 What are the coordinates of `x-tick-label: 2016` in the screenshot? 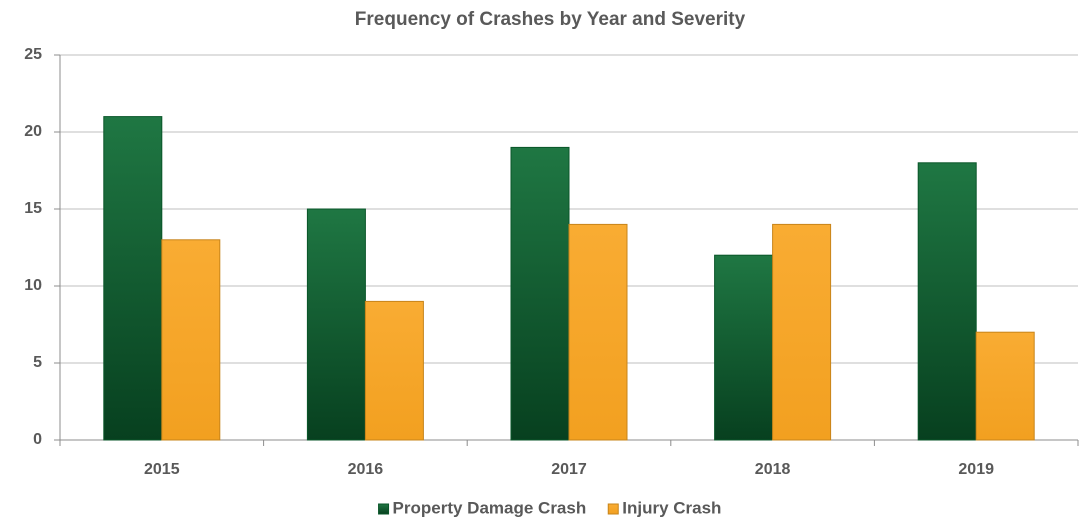 It's located at (366, 469).